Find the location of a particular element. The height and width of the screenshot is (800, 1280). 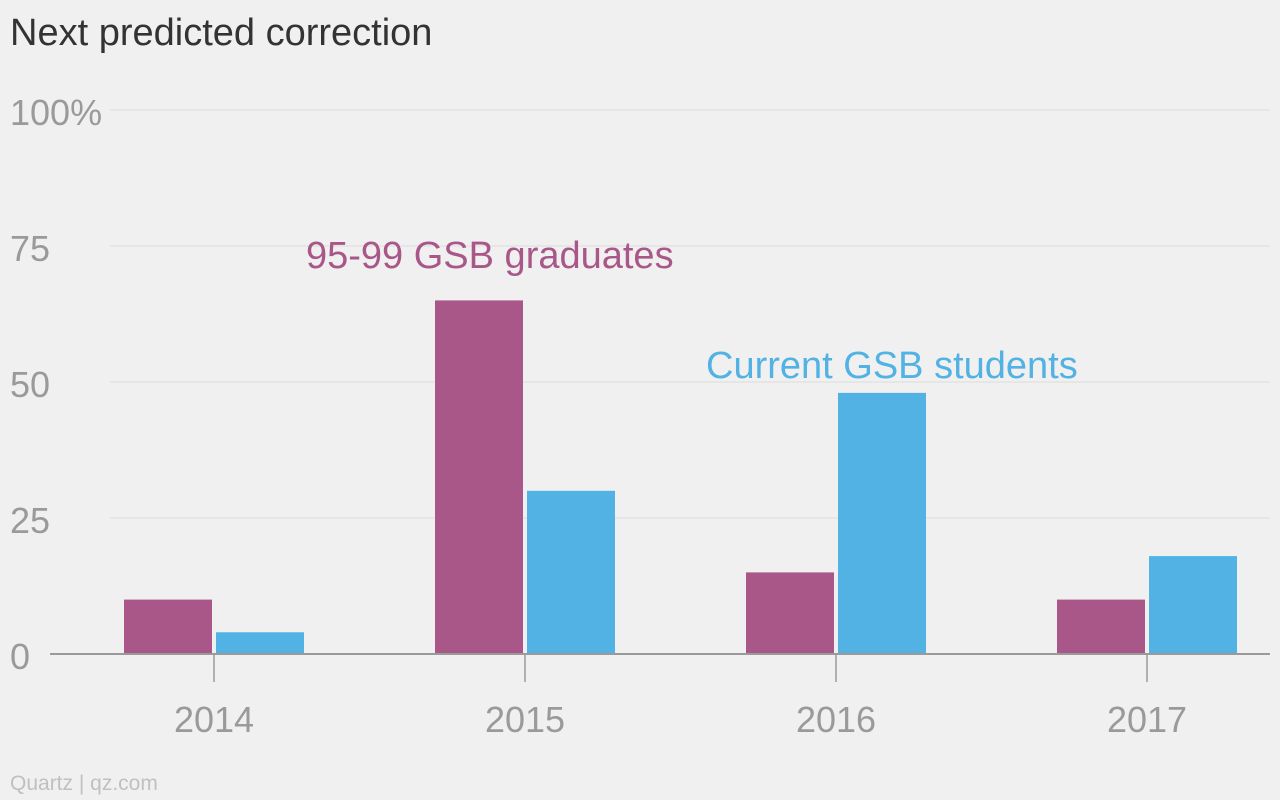

y-tick-label-0: 0 is located at coordinates (20, 656).